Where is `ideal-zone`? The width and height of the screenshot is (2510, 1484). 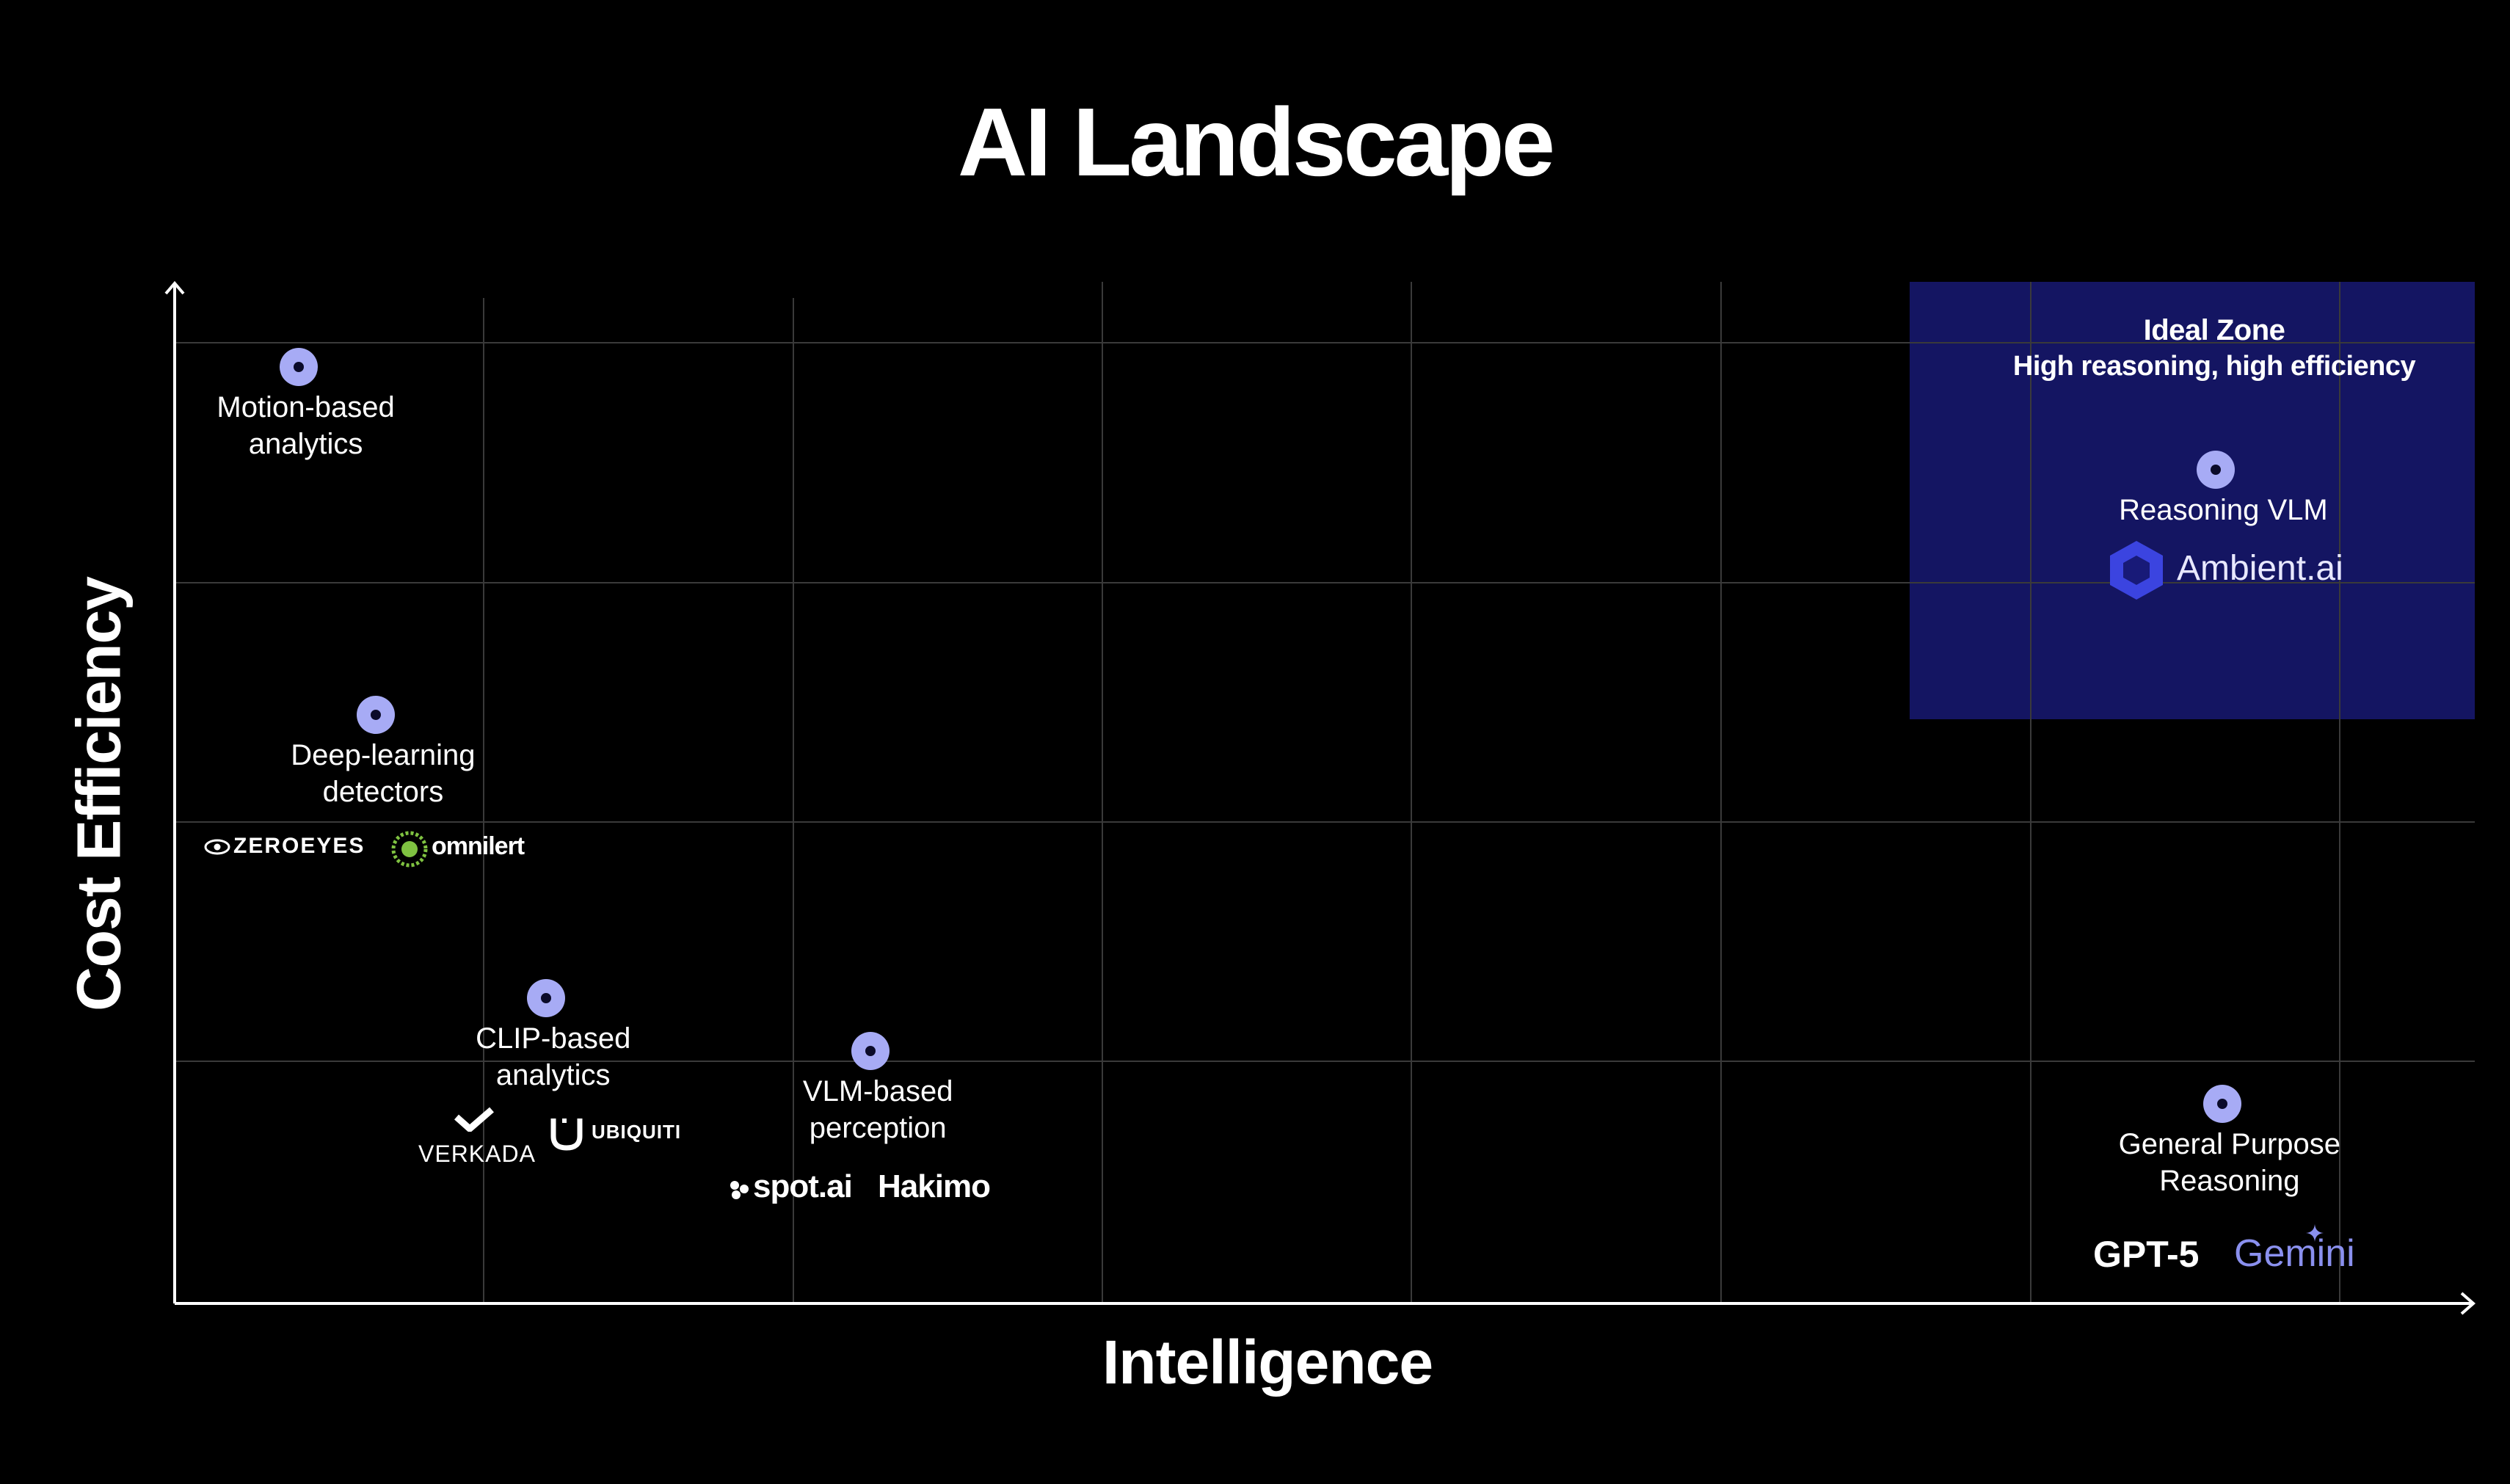
ideal-zone is located at coordinates (2192, 500).